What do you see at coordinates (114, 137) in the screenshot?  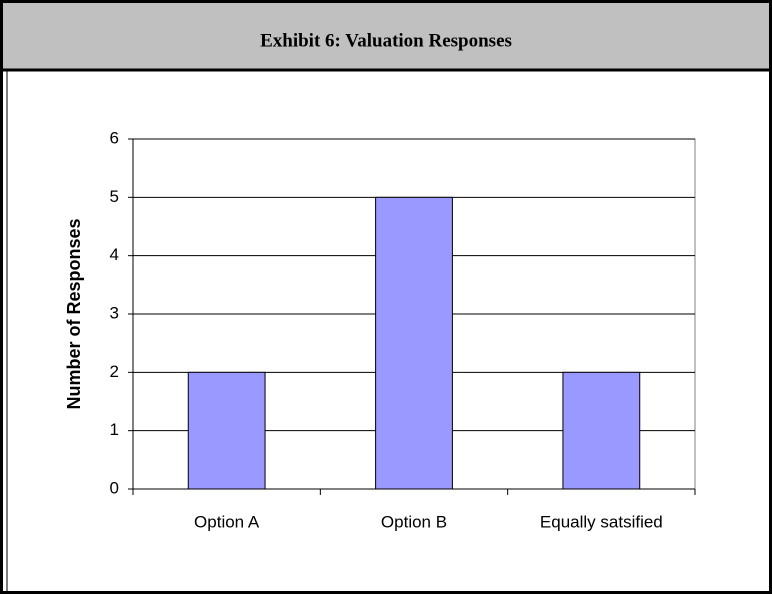 I see `y-tick-label: 6` at bounding box center [114, 137].